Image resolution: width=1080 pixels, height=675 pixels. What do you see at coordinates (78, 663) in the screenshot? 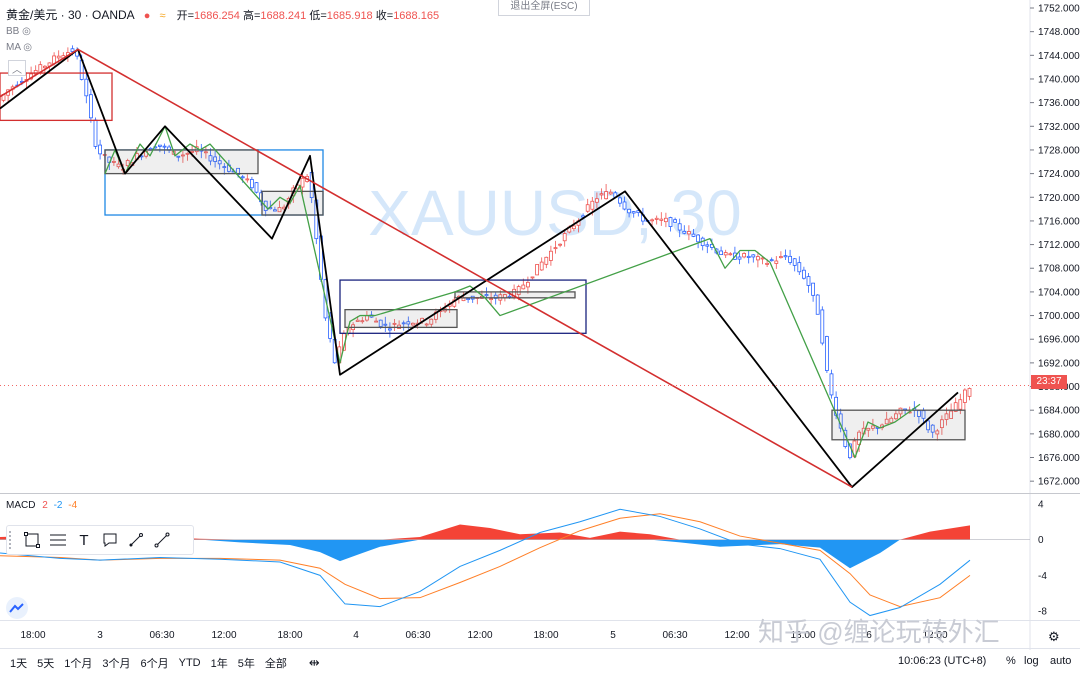
I see `period-1m: 1个月` at bounding box center [78, 663].